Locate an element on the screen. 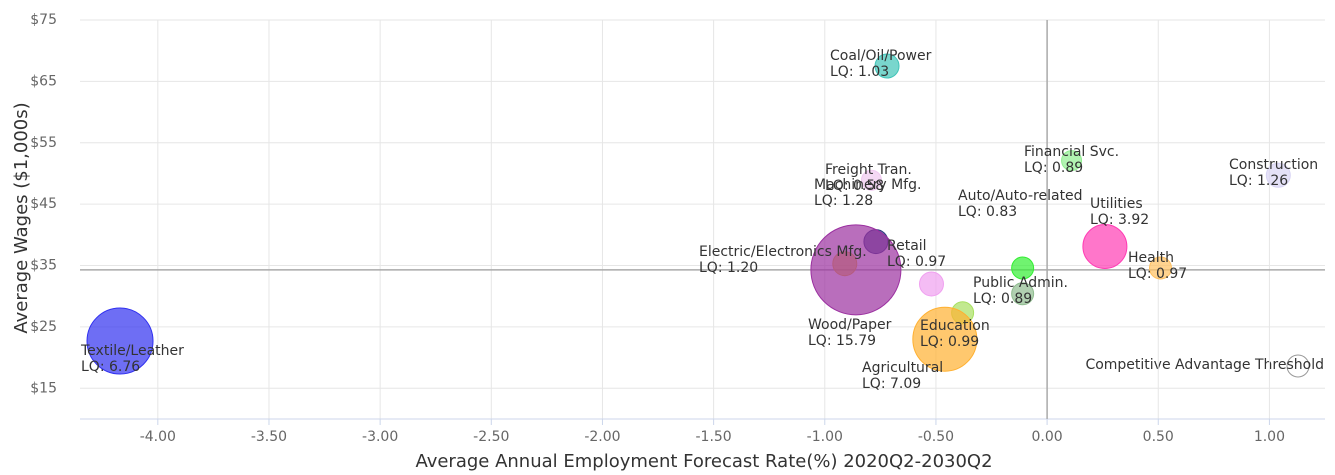  bubble-lq: LQ: 0.83 is located at coordinates (987, 212).